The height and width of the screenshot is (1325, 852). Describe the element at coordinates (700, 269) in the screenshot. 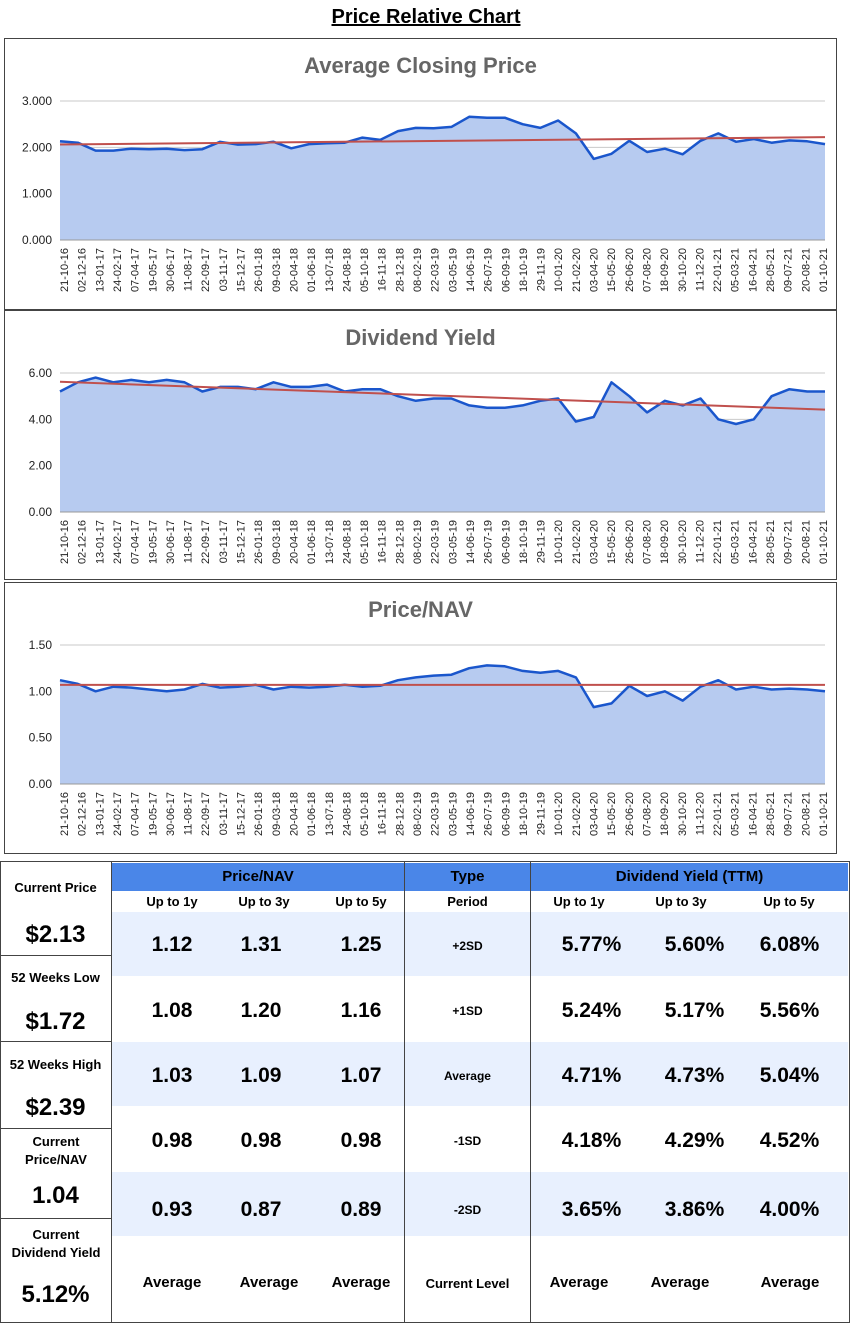

I see `x-tick-label: 11-12-20` at that location.